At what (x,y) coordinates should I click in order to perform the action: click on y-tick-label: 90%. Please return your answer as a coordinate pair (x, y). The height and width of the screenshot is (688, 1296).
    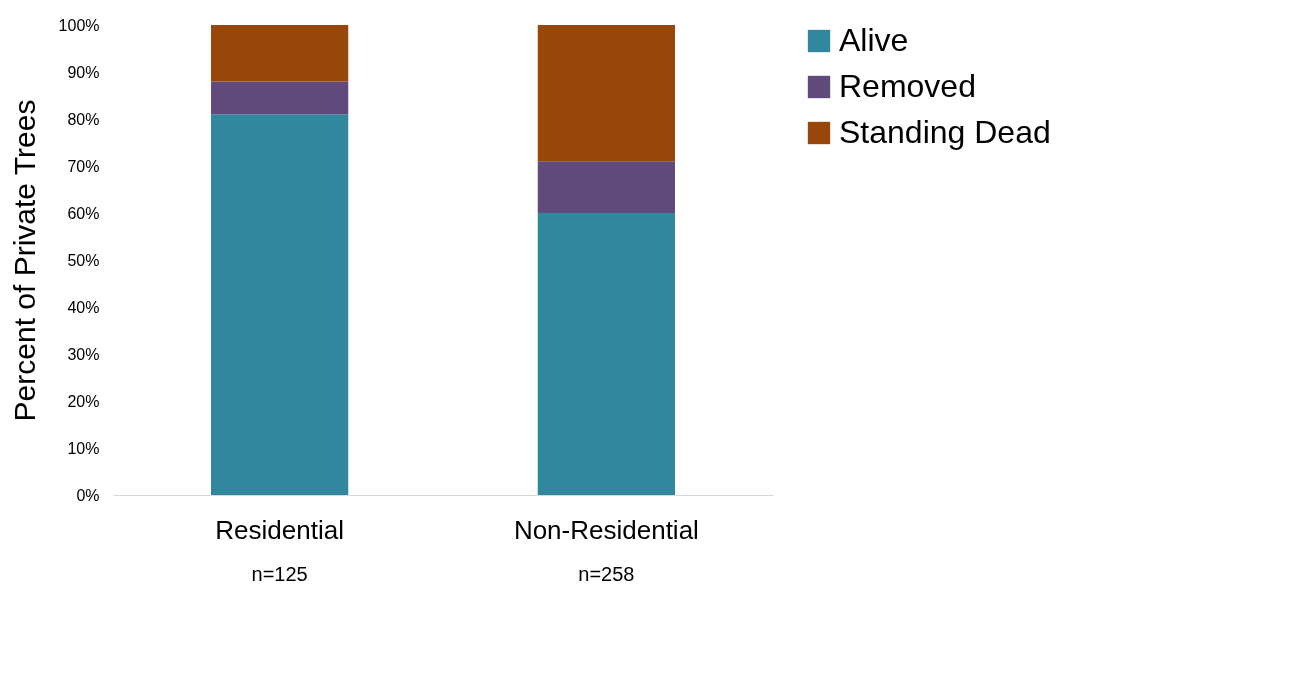
    Looking at the image, I should click on (83, 72).